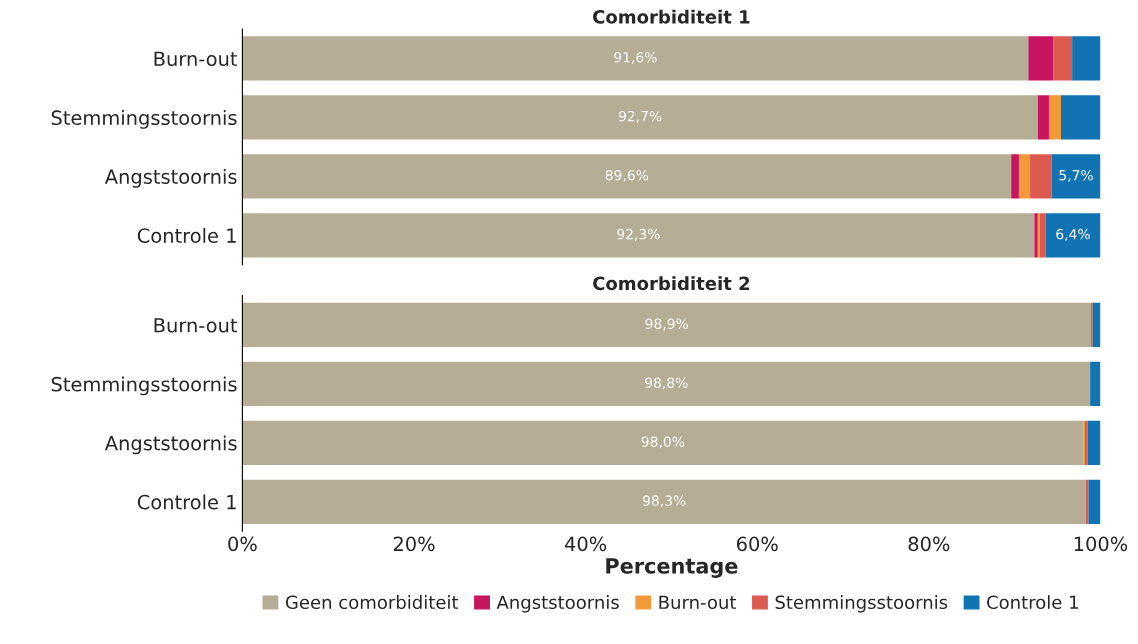 This screenshot has width=1138, height=644. I want to click on data-label: 6,4%, so click(1073, 234).